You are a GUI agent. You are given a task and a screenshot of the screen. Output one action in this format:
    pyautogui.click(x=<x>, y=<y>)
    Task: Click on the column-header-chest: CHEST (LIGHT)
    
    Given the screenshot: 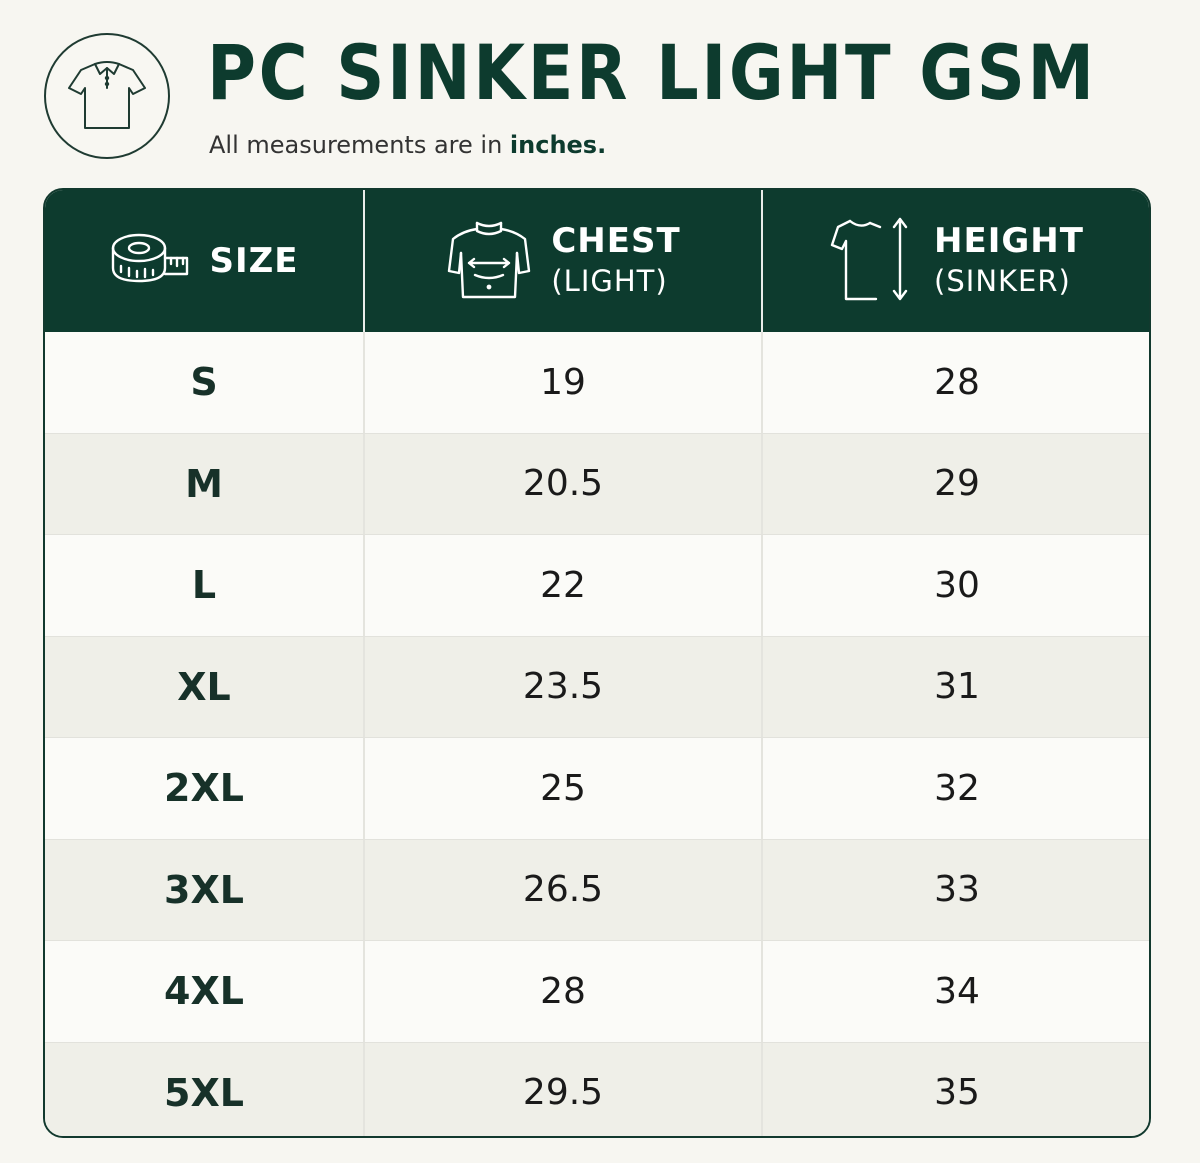 What is the action you would take?
    pyautogui.click(x=563, y=261)
    